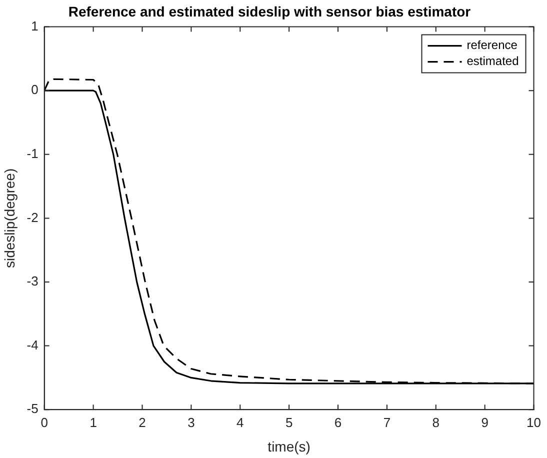 The width and height of the screenshot is (547, 458). I want to click on x-tick-label: 10, so click(534, 422).